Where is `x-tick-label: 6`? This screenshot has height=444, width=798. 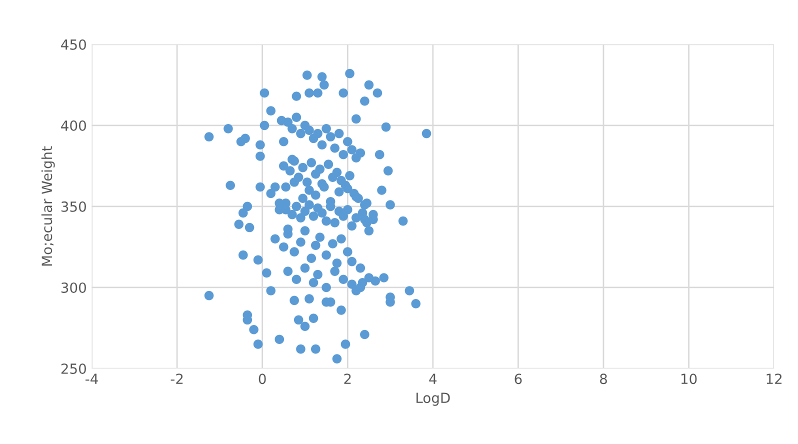 x-tick-label: 6 is located at coordinates (518, 379).